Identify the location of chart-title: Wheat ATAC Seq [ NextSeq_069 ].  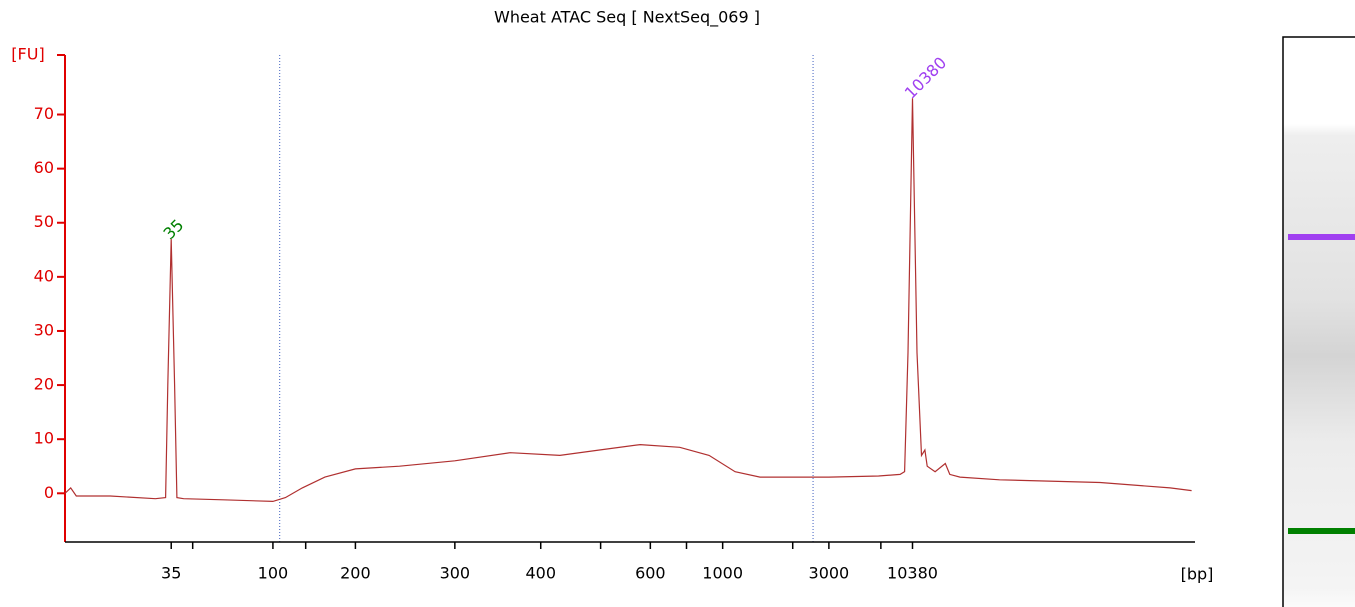
(627, 18).